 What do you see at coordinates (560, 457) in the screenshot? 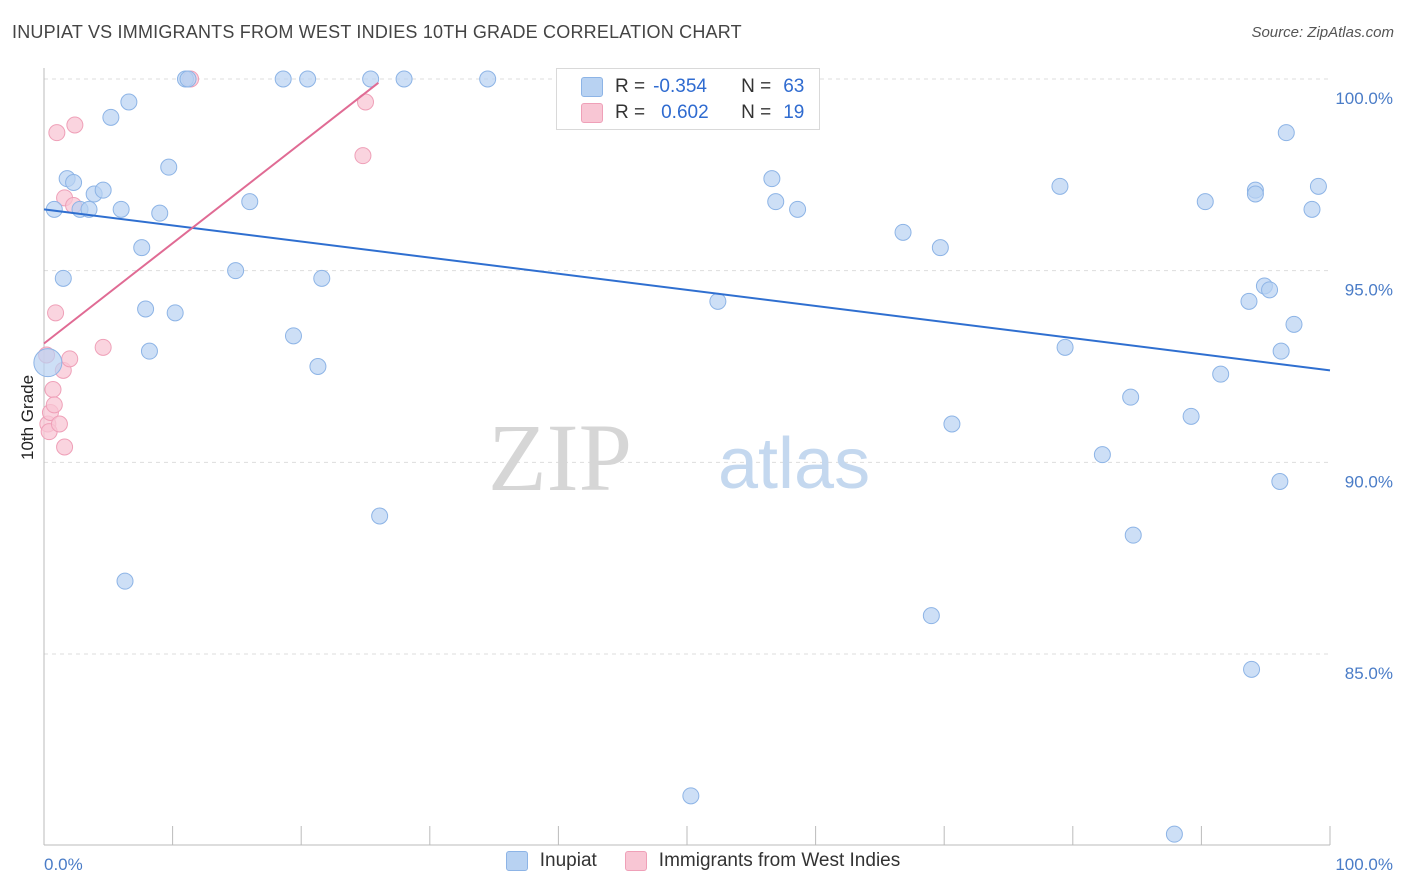
I see `watermark-zip: ZIP` at bounding box center [560, 457].